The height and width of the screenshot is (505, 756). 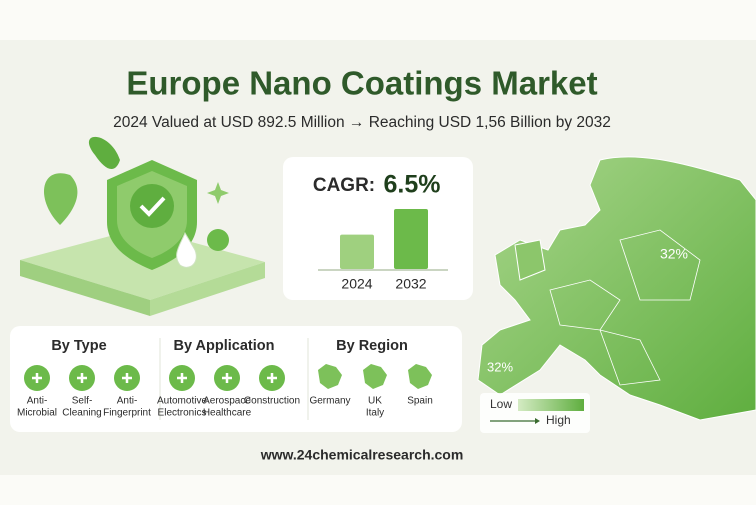 I want to click on legend-high: High, so click(x=558, y=420).